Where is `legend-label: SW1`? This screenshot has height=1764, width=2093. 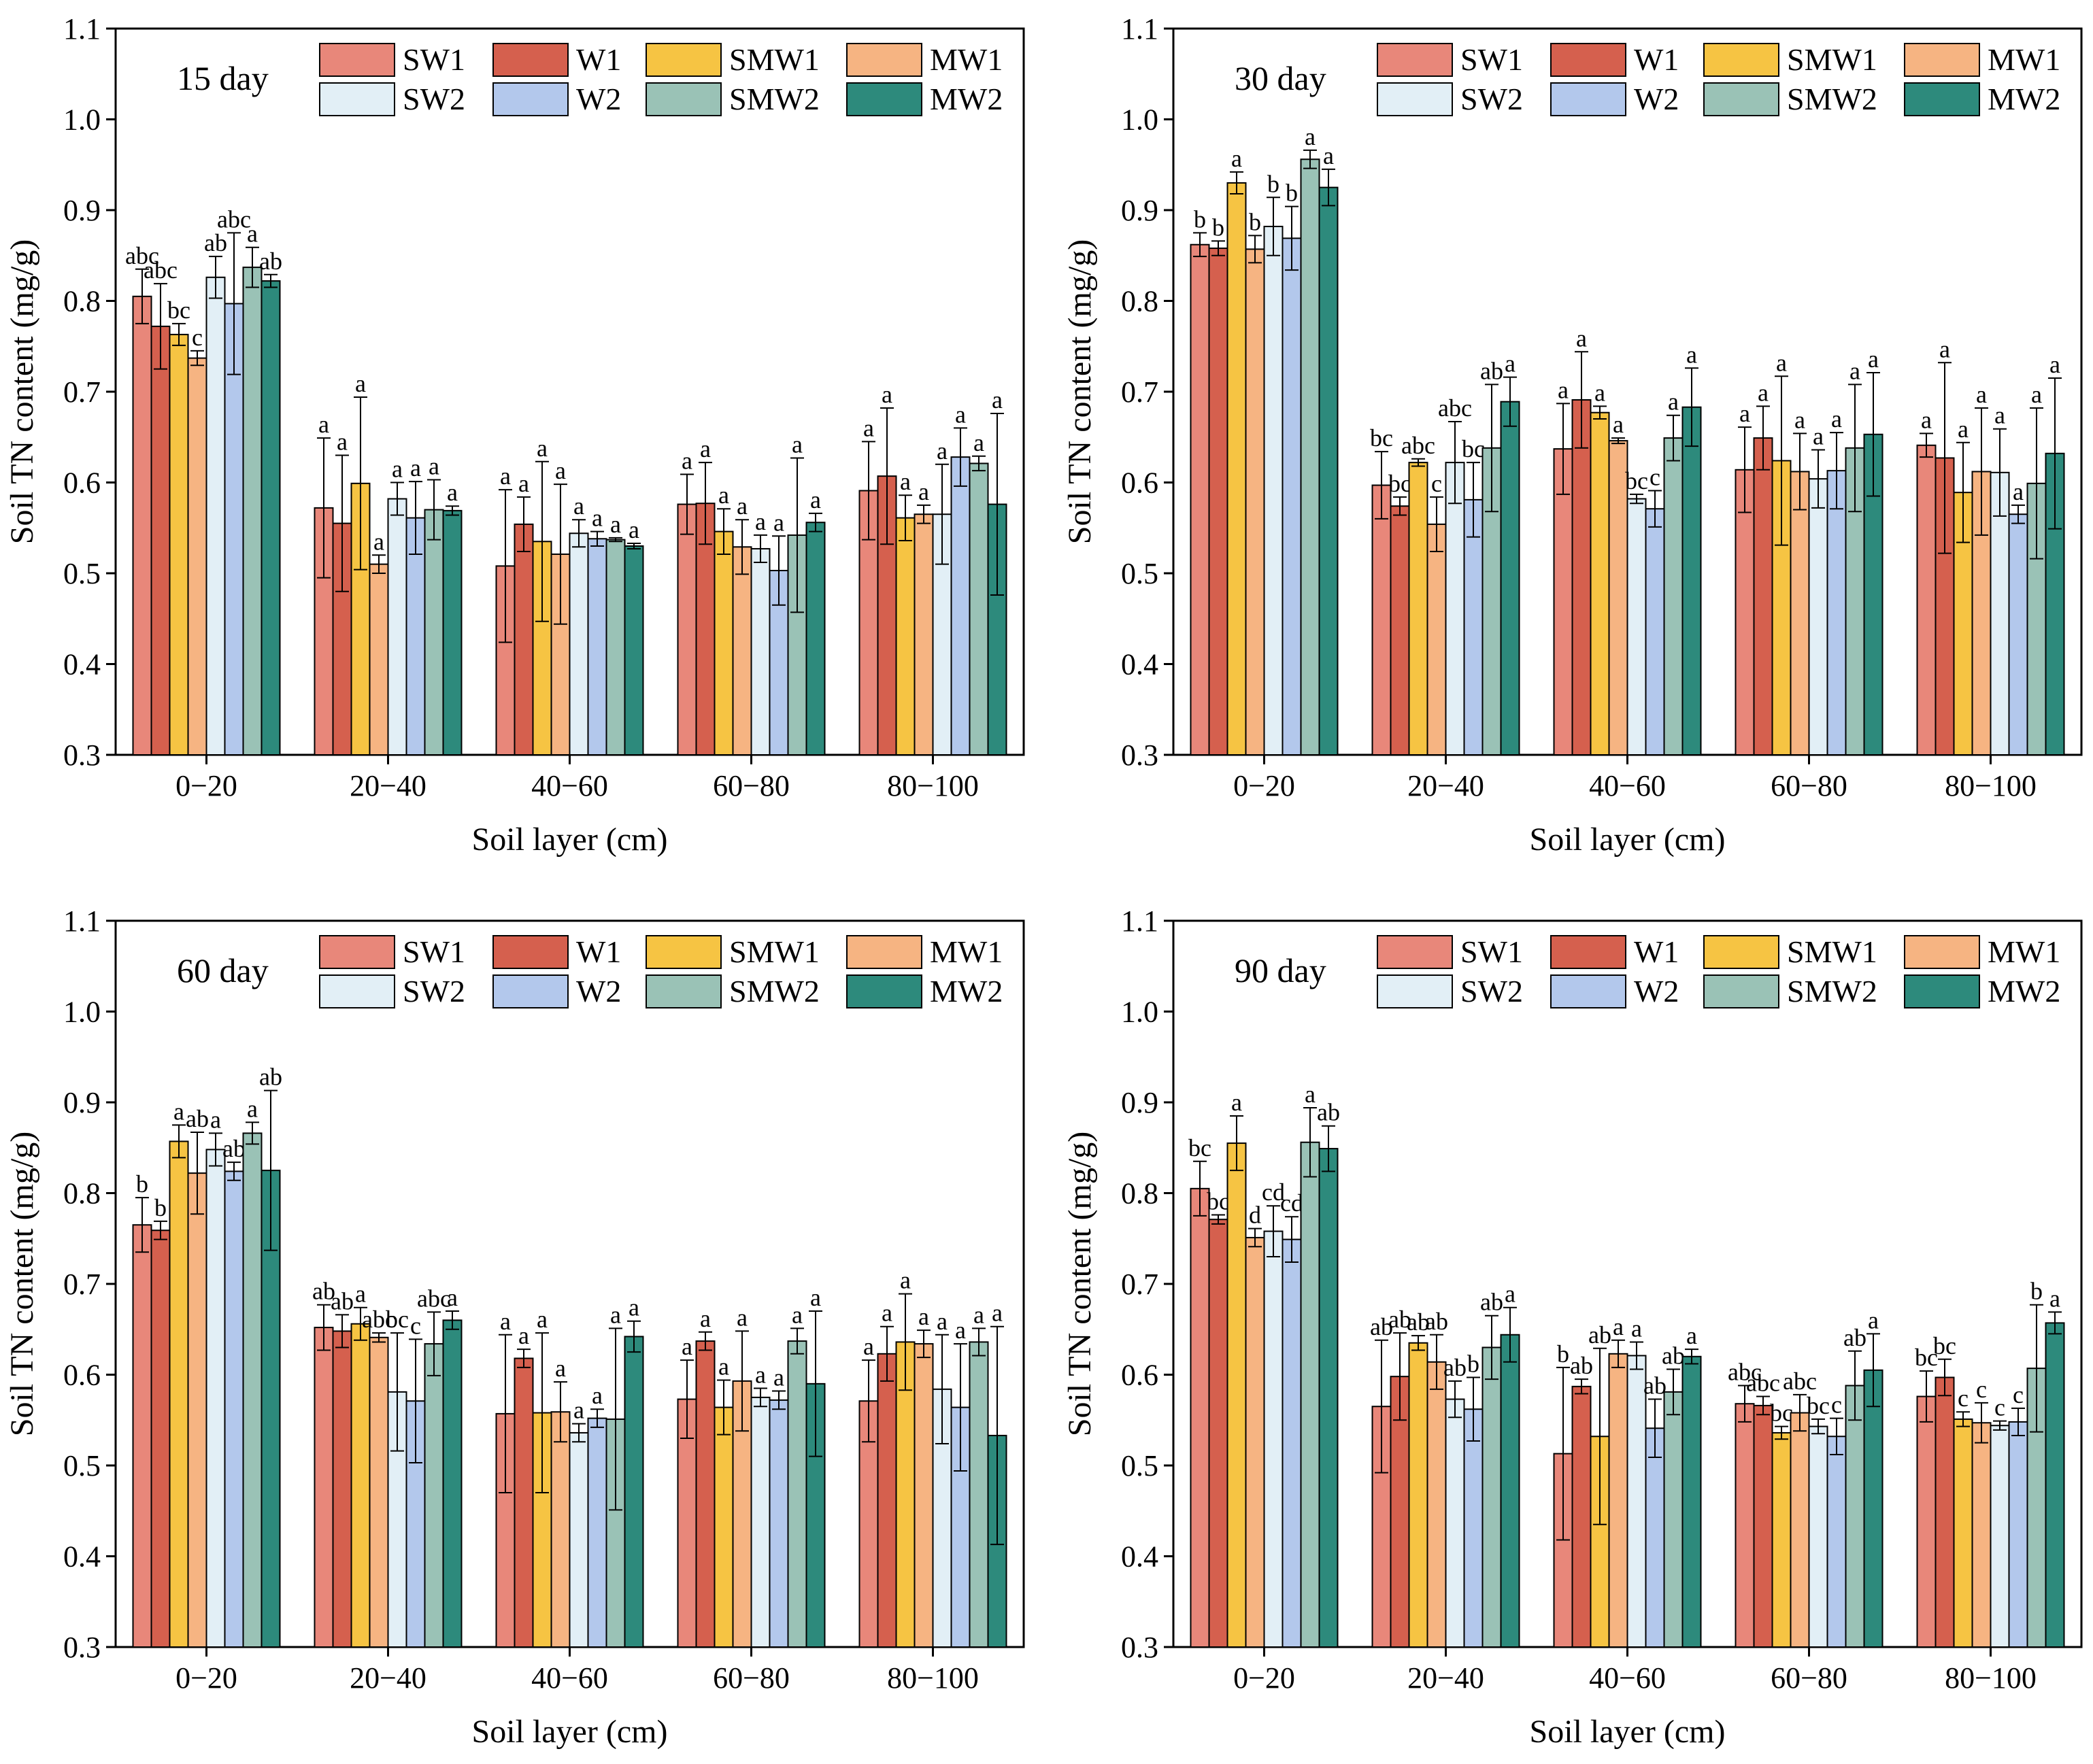 legend-label: SW1 is located at coordinates (434, 59).